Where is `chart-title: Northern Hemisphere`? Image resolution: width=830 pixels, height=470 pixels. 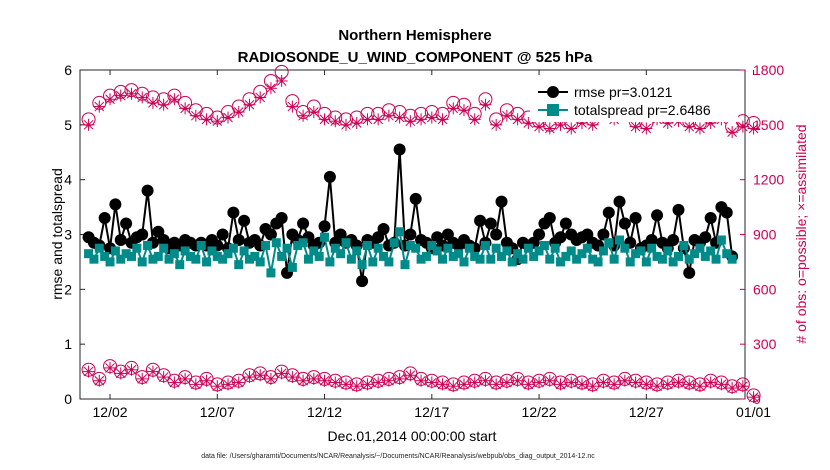 chart-title: Northern Hemisphere is located at coordinates (414, 35).